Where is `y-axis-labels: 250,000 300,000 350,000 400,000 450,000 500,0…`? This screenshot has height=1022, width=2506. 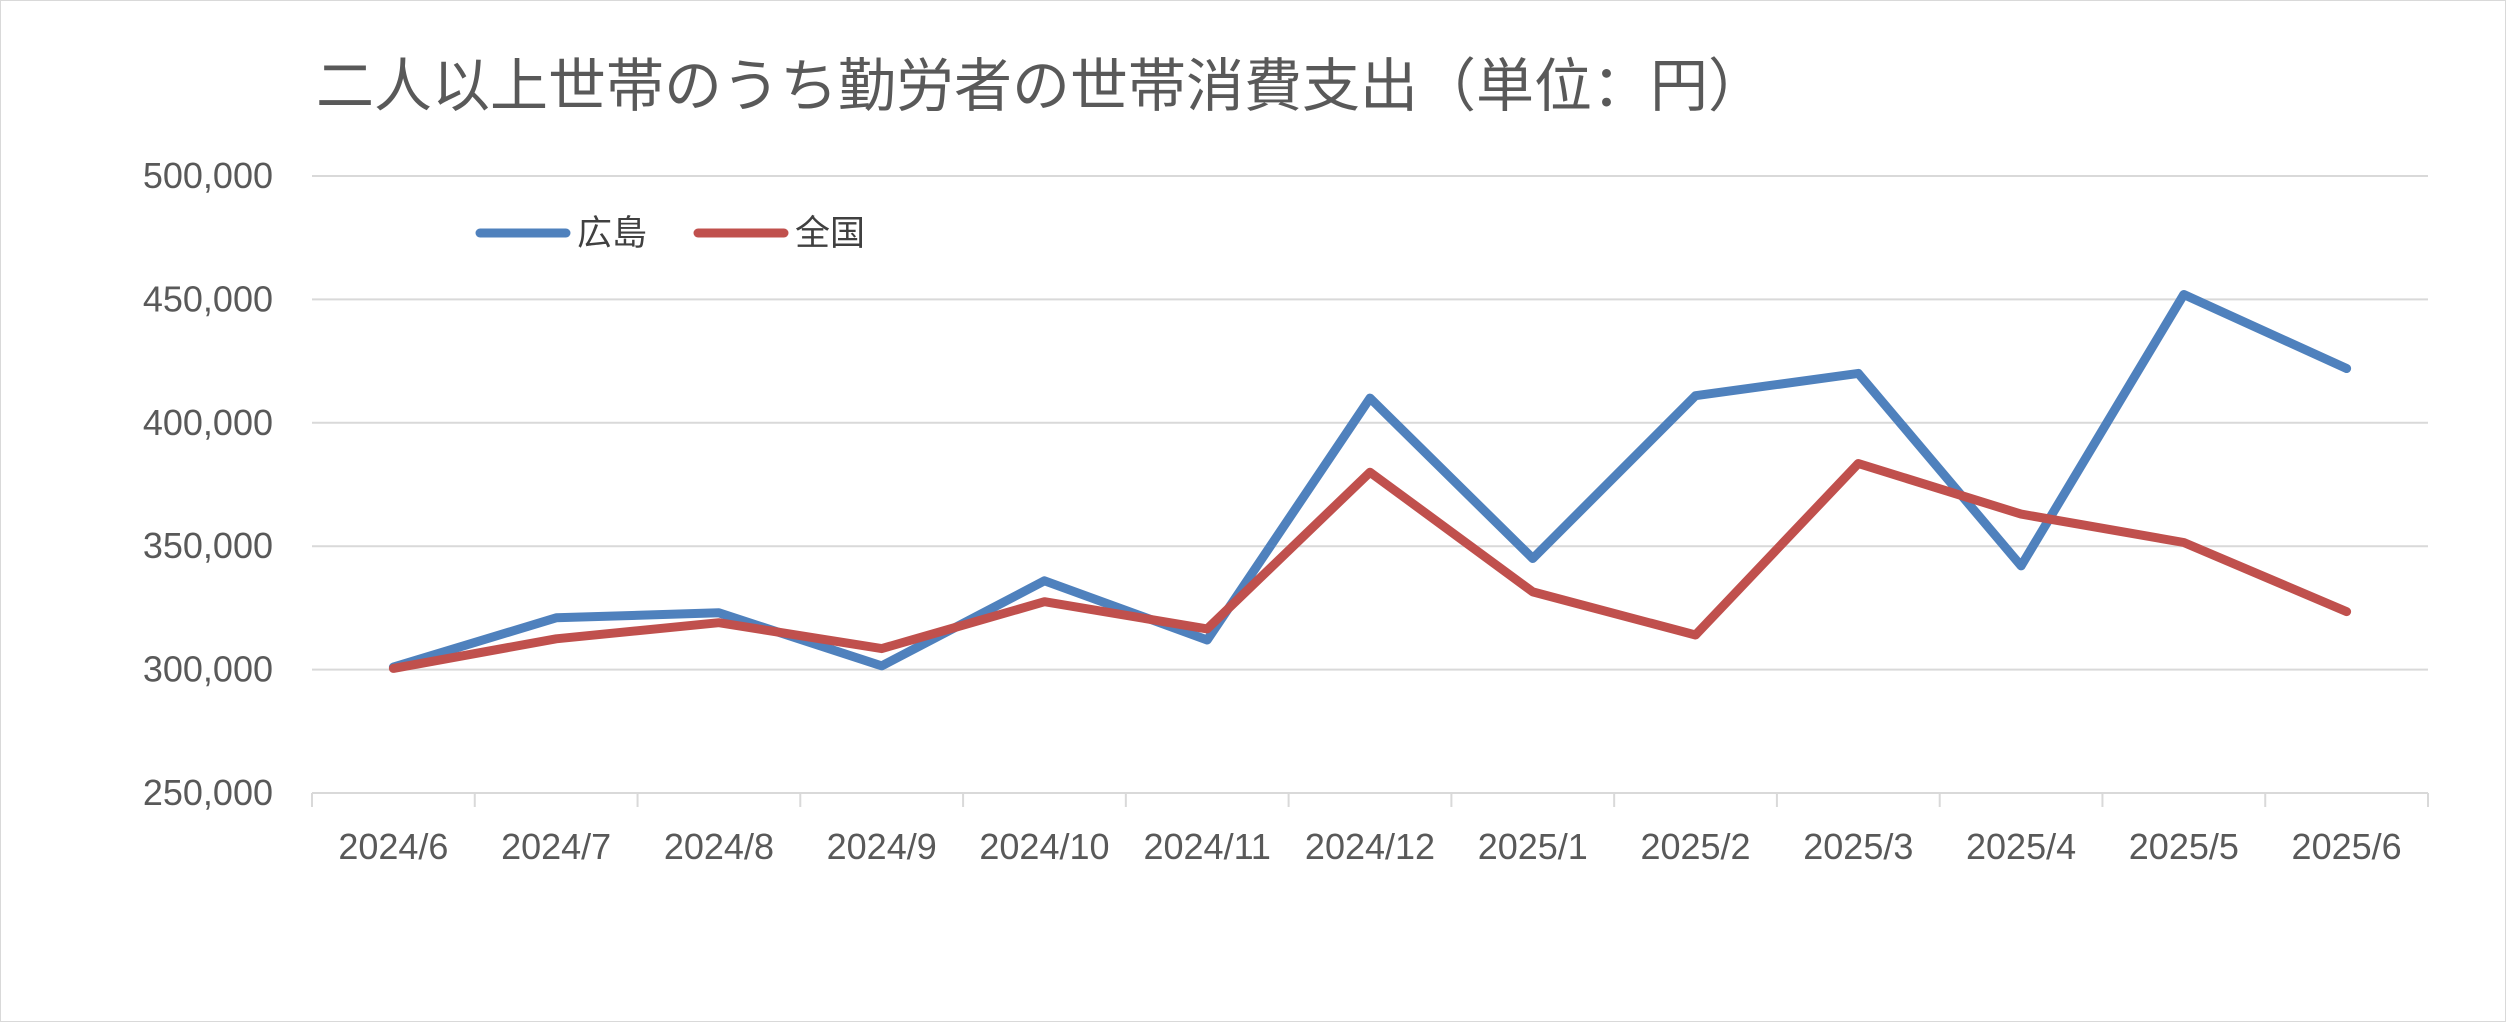
y-axis-labels: 250,000 300,000 350,000 400,000 450,000 500,0… is located at coordinates (208, 484).